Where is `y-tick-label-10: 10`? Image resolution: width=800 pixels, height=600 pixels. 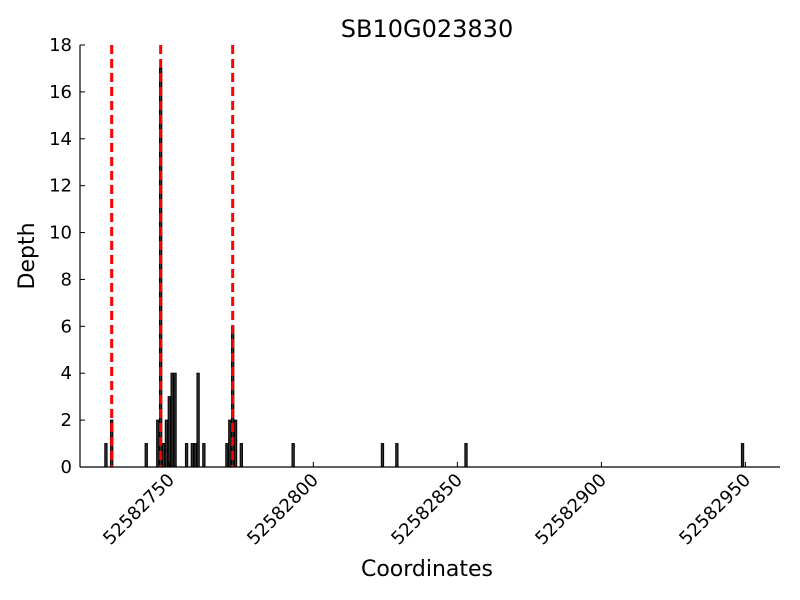
y-tick-label-10: 10 is located at coordinates (60, 233).